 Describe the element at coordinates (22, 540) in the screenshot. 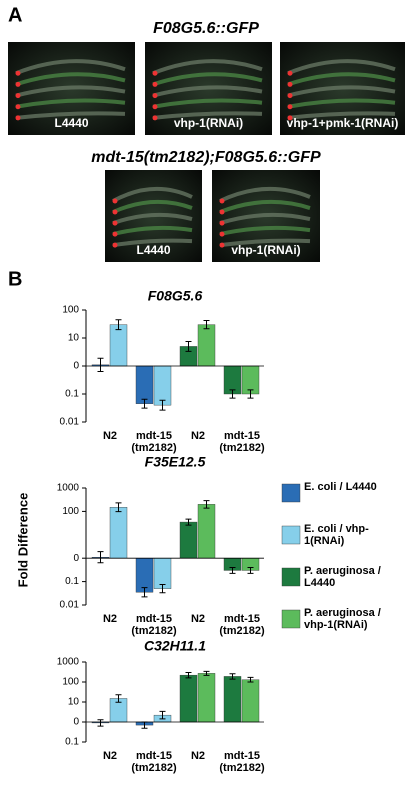

I see `y-axis-label: Fold Difference` at that location.